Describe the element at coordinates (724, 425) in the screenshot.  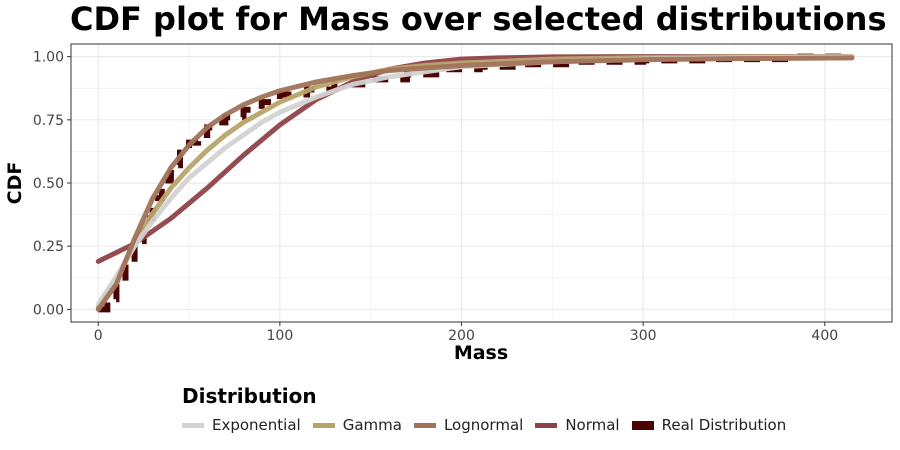
I see `legend-label-real-distribution: Real Distribution` at that location.